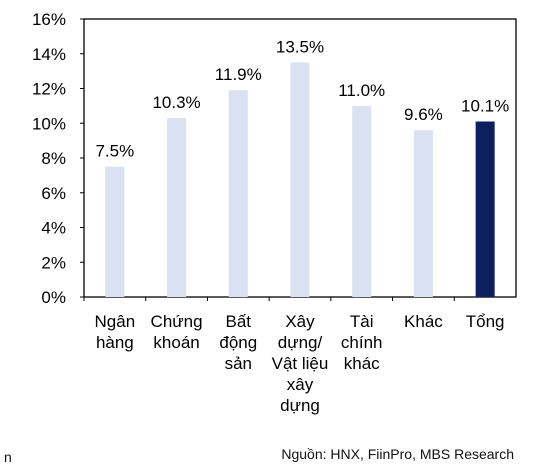 Image resolution: width=560 pixels, height=464 pixels. Describe the element at coordinates (53, 228) in the screenshot. I see `y-tick-label: 4%` at that location.